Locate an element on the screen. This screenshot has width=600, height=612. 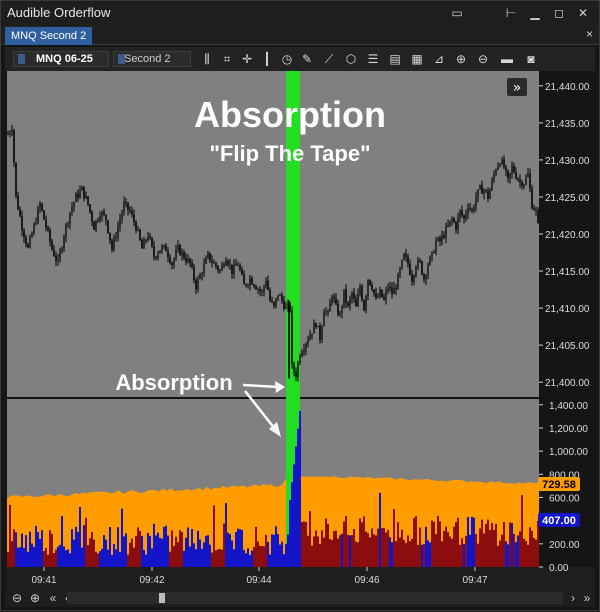
instrument-selector: MNQ 06-25 is located at coordinates (61, 59).